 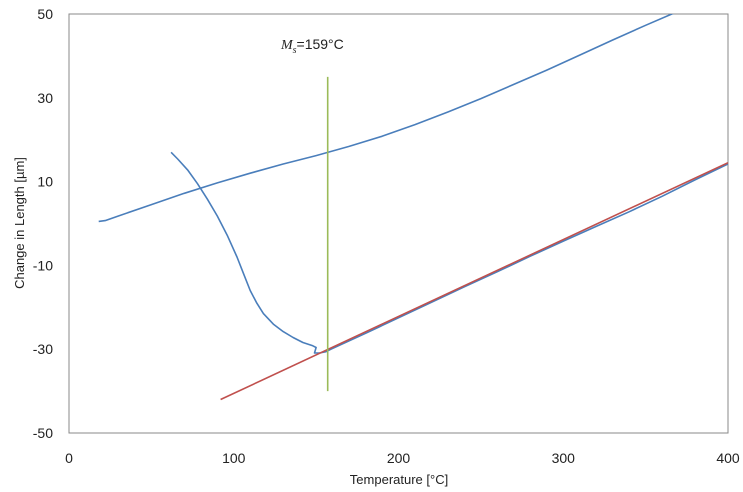 What do you see at coordinates (399, 458) in the screenshot?
I see `x-tick-label: 200` at bounding box center [399, 458].